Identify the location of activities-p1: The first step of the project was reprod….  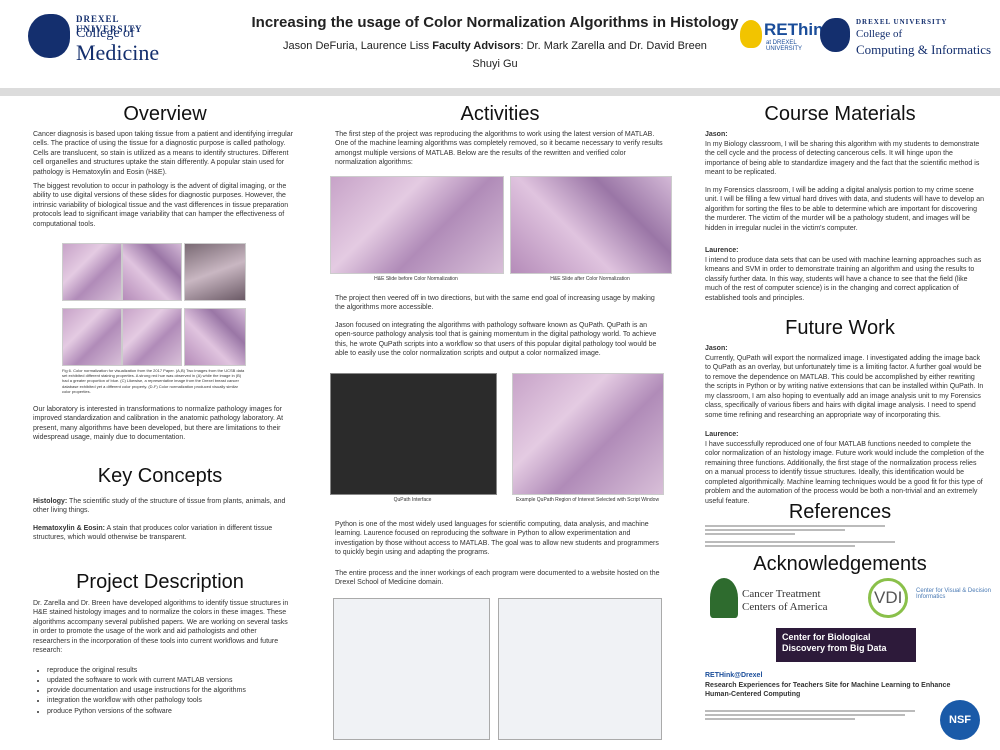
(499, 149).